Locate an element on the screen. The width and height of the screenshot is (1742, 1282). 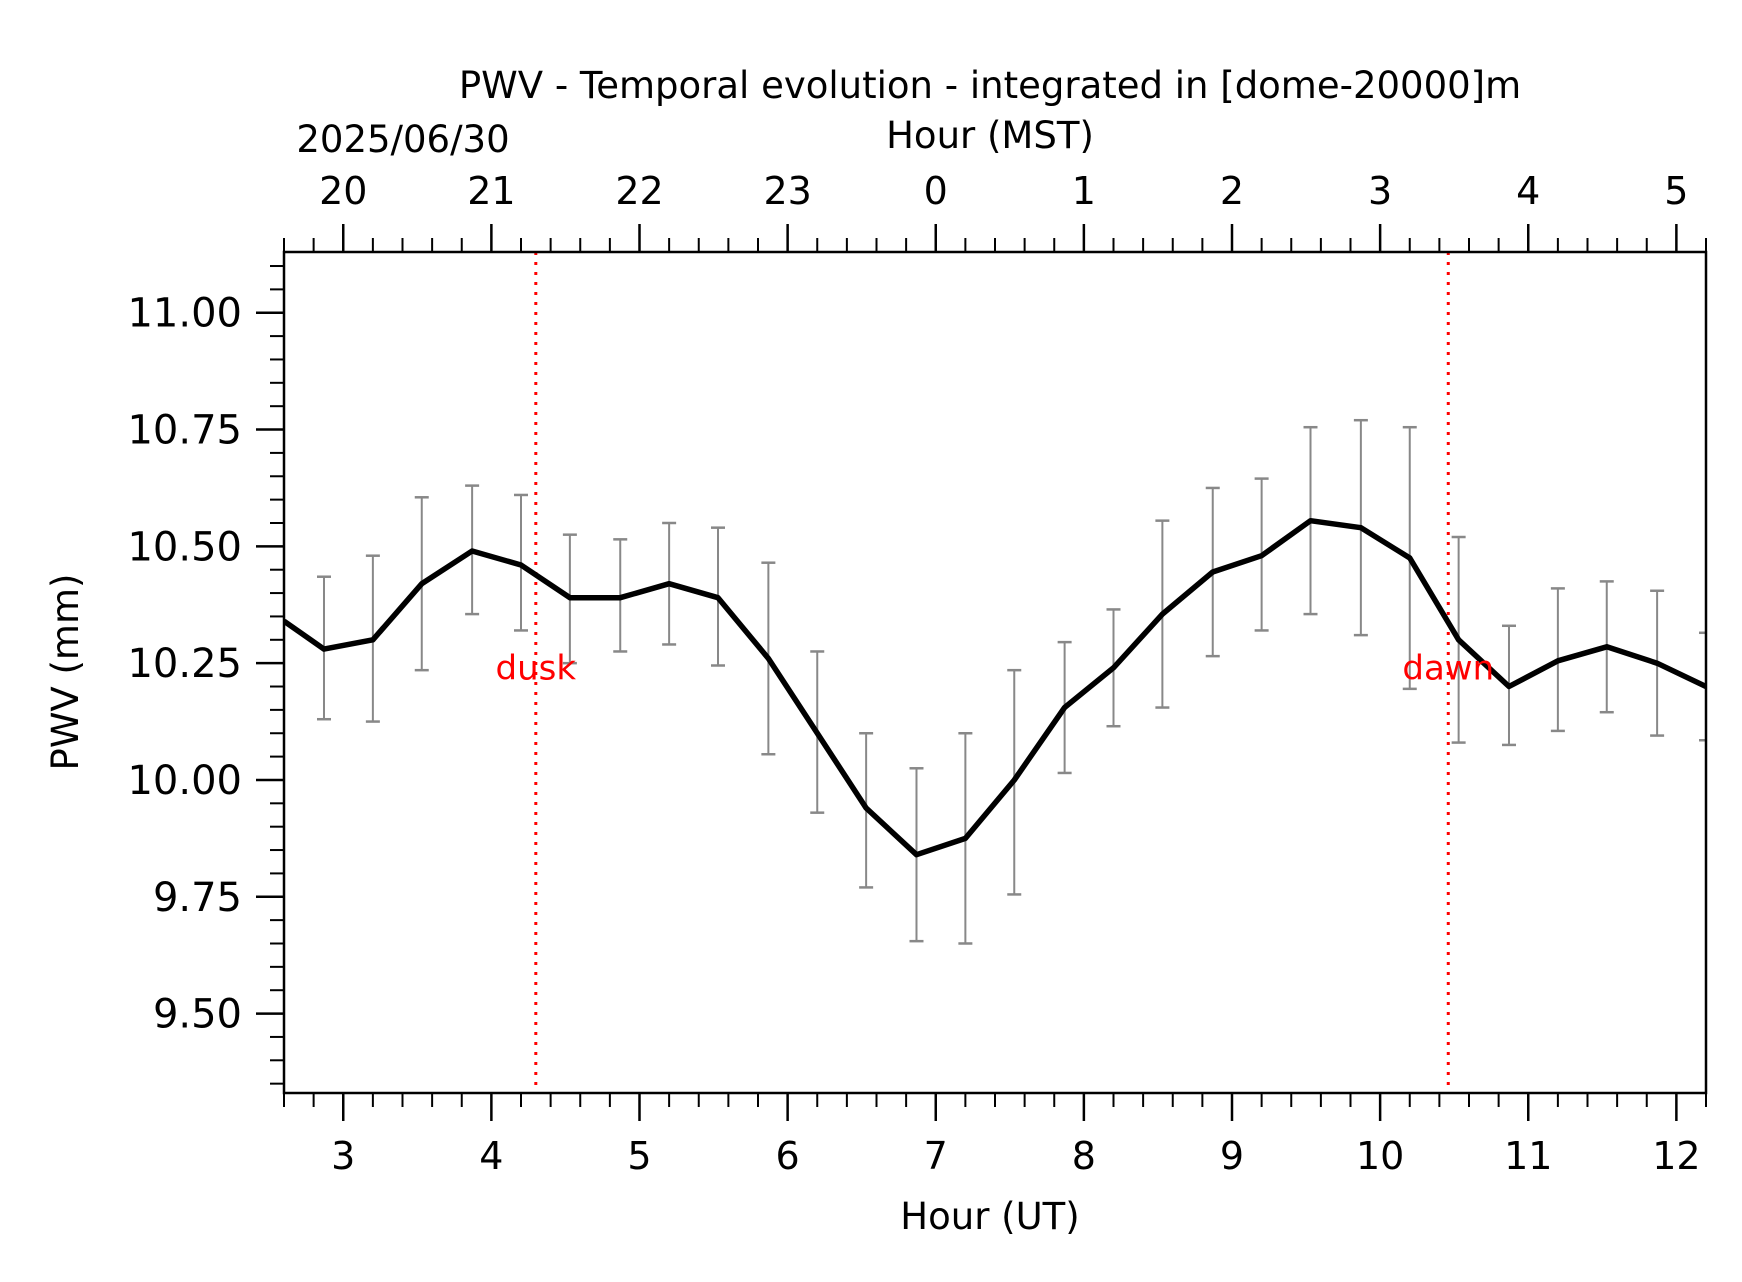
bottom-axis-ticks: 3 4 5 6 7 8 9 10 11 12 is located at coordinates (995, 1135).